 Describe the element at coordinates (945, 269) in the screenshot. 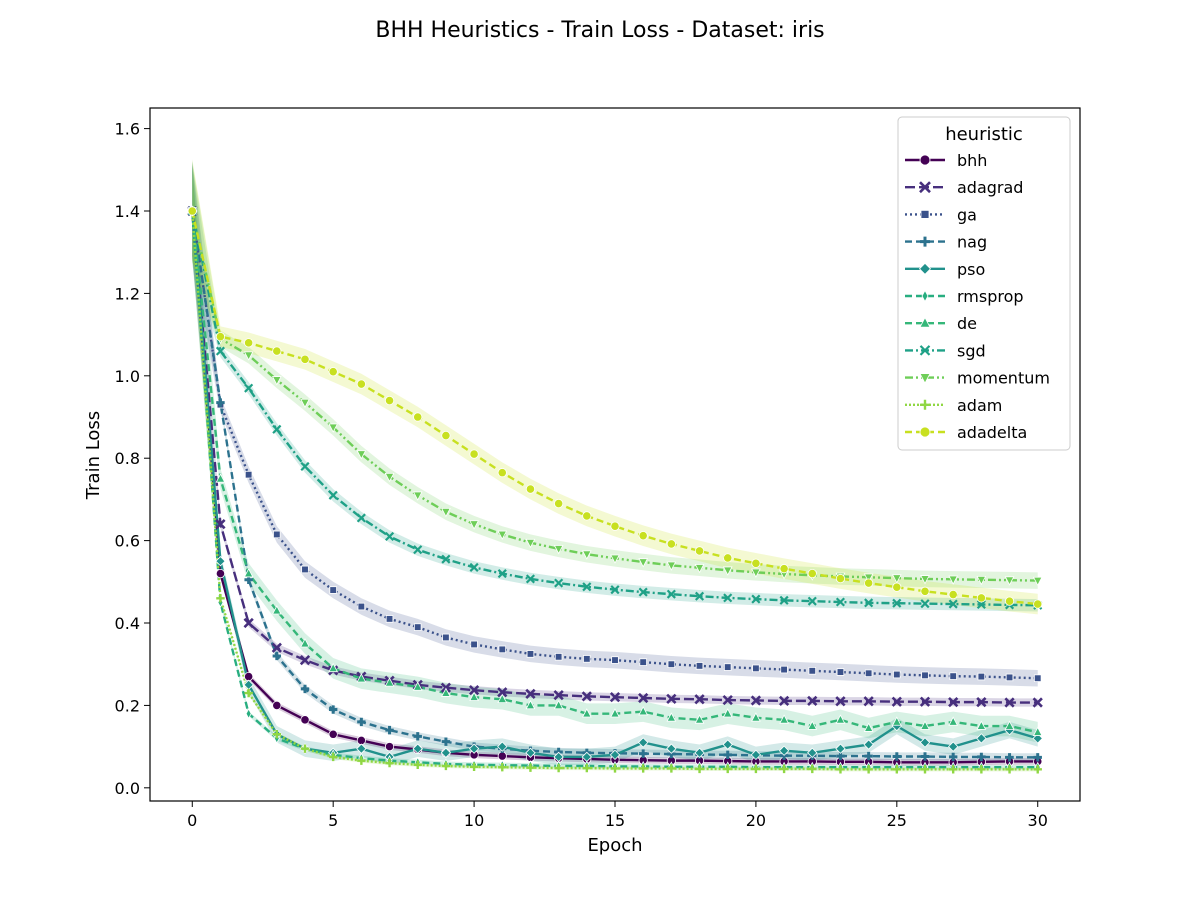

I see `legend-item-pso: pso` at that location.